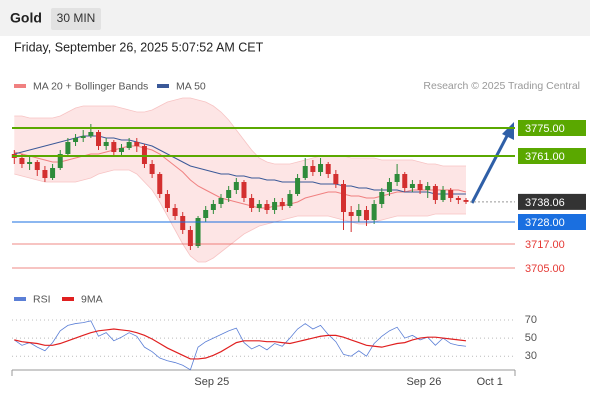 The width and height of the screenshot is (590, 405). I want to click on legend-label: MA 50, so click(191, 86).